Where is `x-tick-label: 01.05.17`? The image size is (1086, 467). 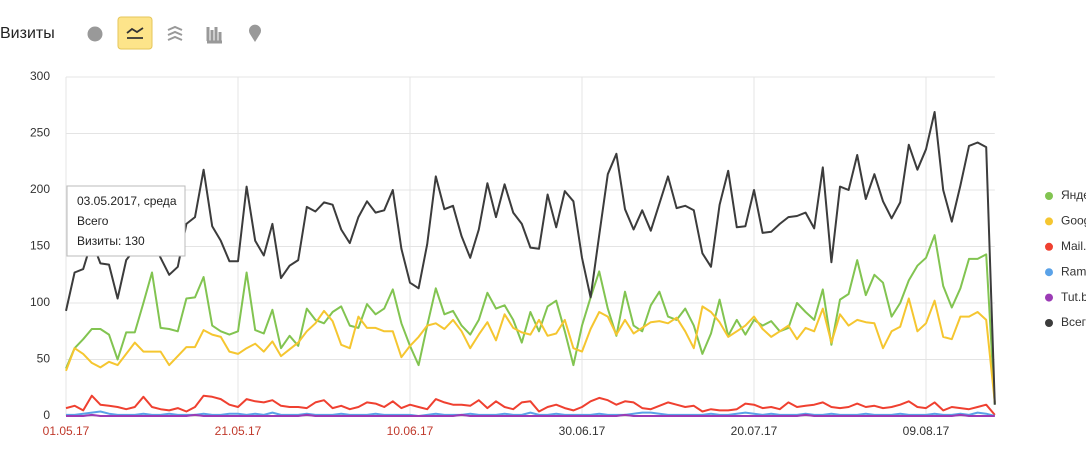
x-tick-label: 01.05.17 is located at coordinates (66, 431).